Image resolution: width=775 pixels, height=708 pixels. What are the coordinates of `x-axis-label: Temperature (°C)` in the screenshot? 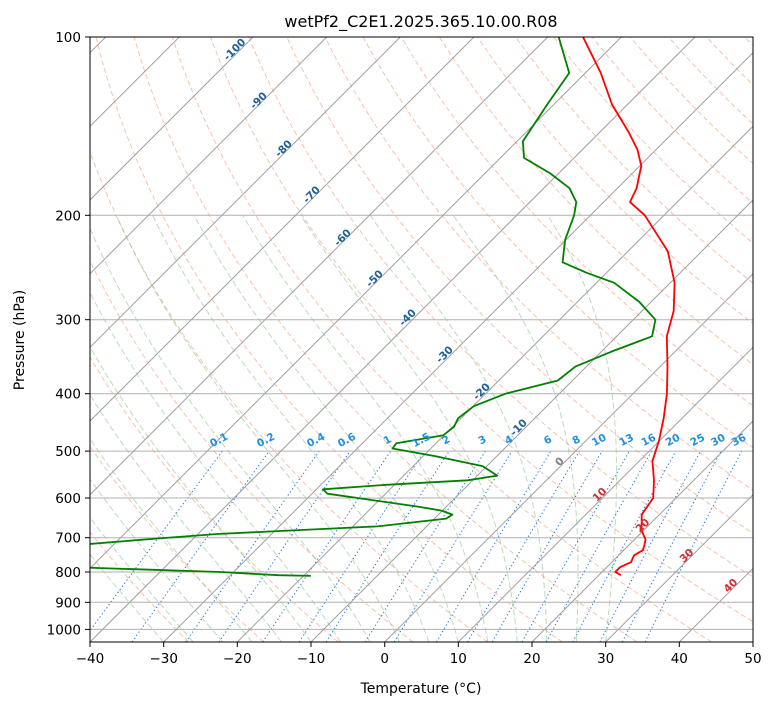 It's located at (421, 689).